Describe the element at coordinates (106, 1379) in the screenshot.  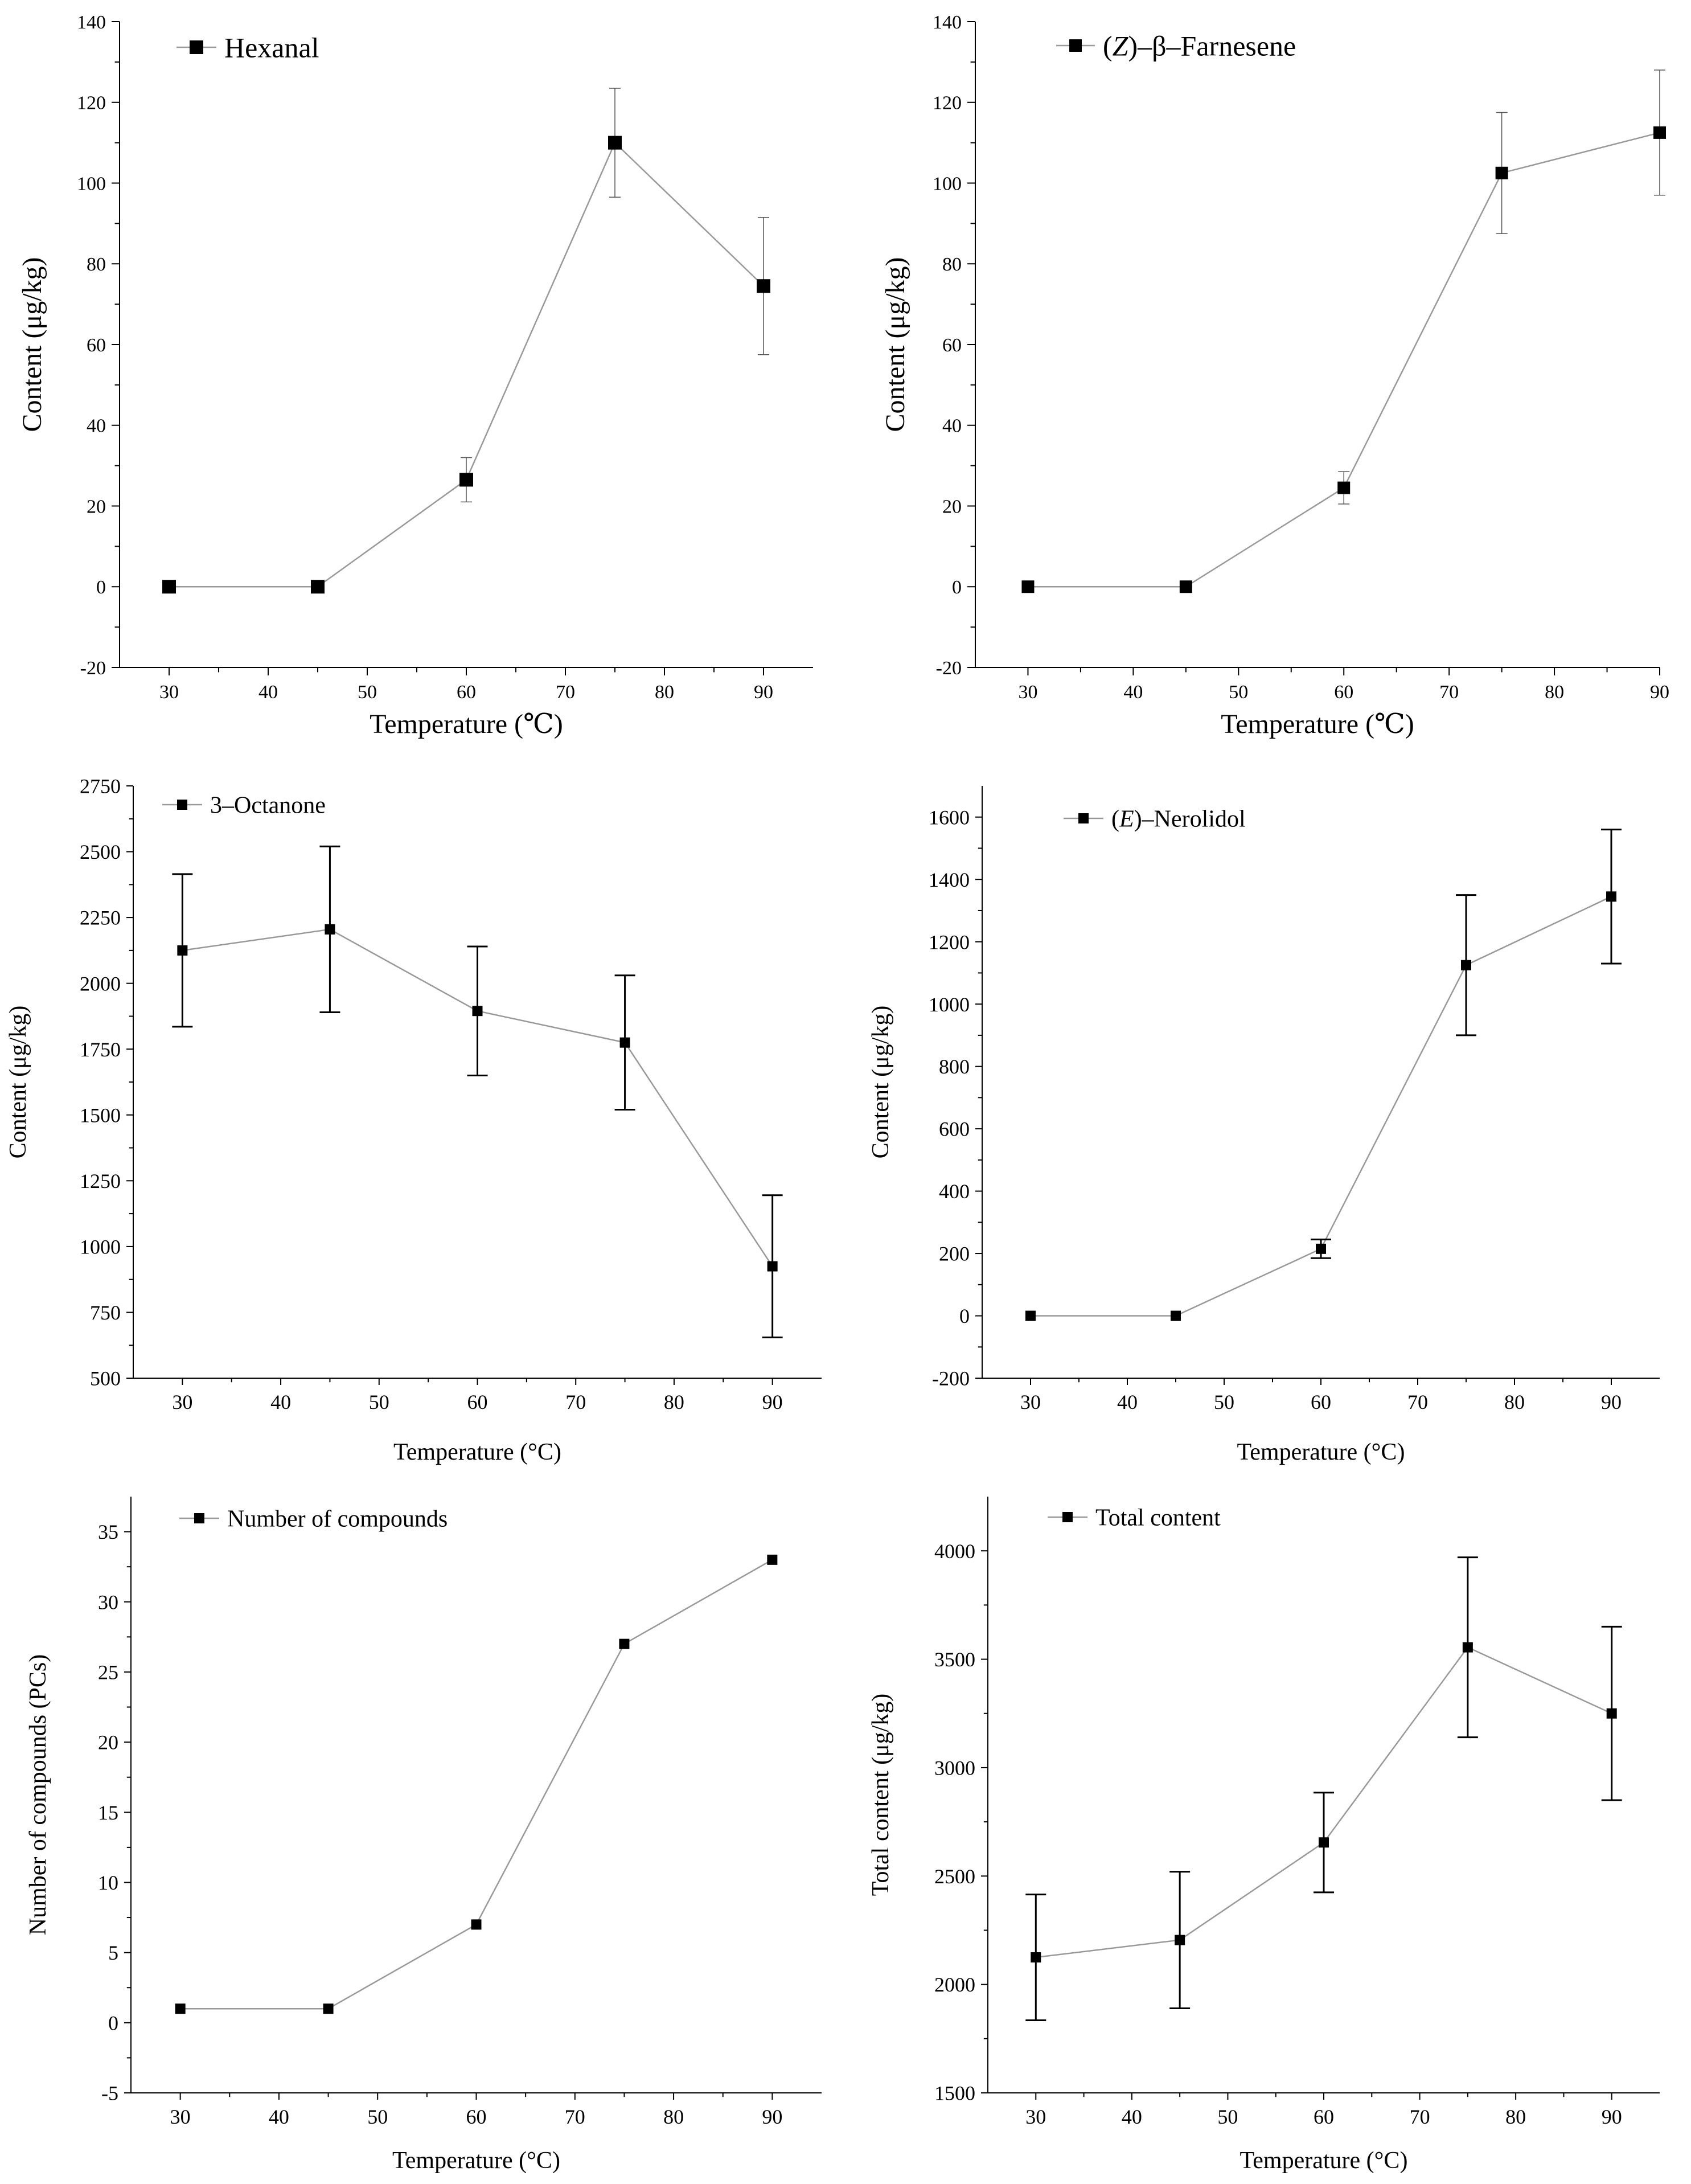
I see `y-tick-label: 500` at that location.